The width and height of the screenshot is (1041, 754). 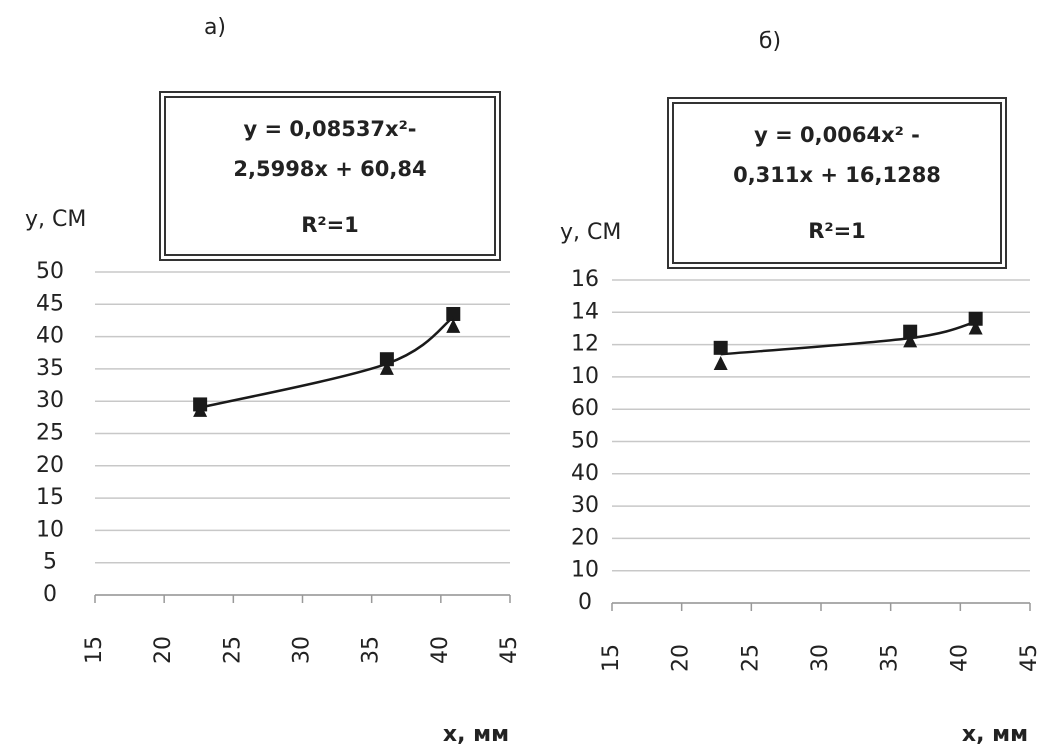 What do you see at coordinates (50, 497) in the screenshot?
I see `y-tick-label: 15` at bounding box center [50, 497].